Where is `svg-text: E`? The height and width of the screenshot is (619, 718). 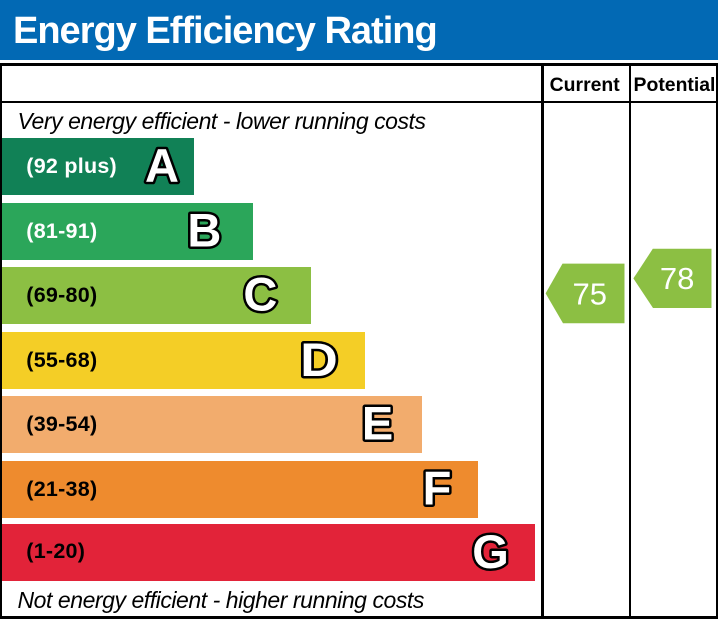 svg-text: E is located at coordinates (377, 423).